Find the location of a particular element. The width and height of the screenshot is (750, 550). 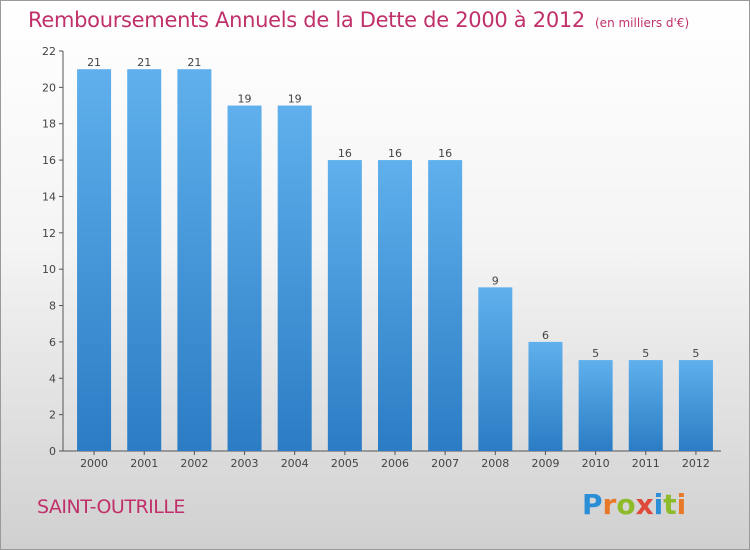

x-tick-label: 2005 is located at coordinates (345, 463).